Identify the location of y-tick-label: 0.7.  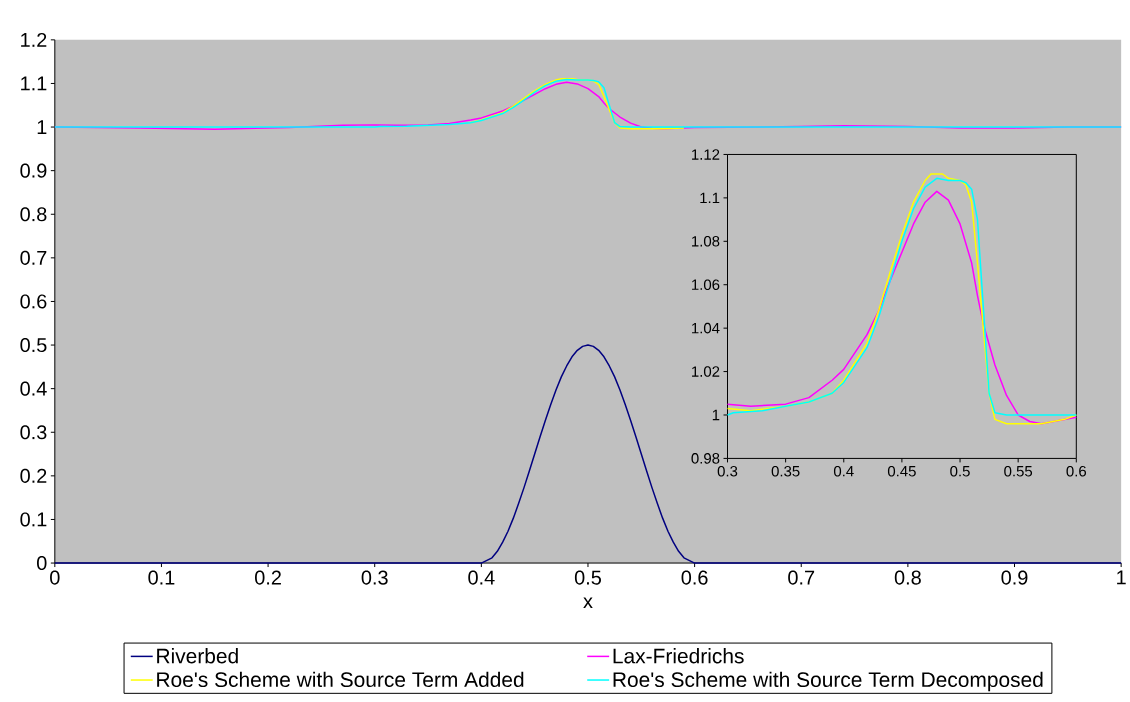
(33, 258).